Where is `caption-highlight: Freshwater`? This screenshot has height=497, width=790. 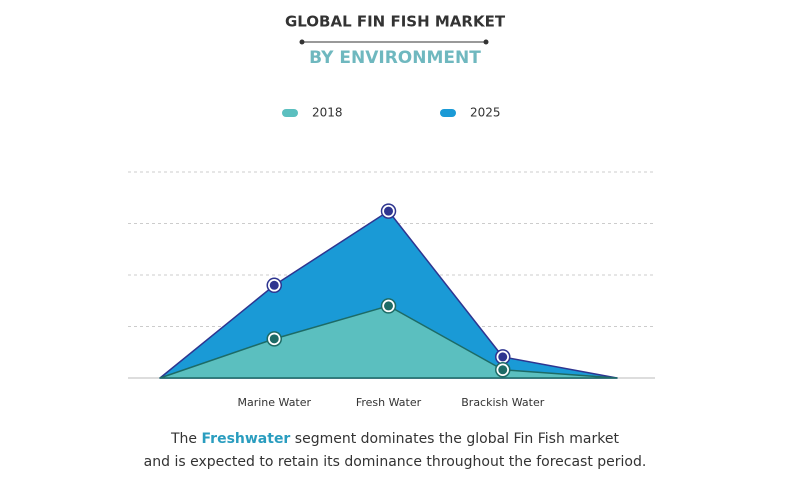
caption-highlight: Freshwater is located at coordinates (246, 439).